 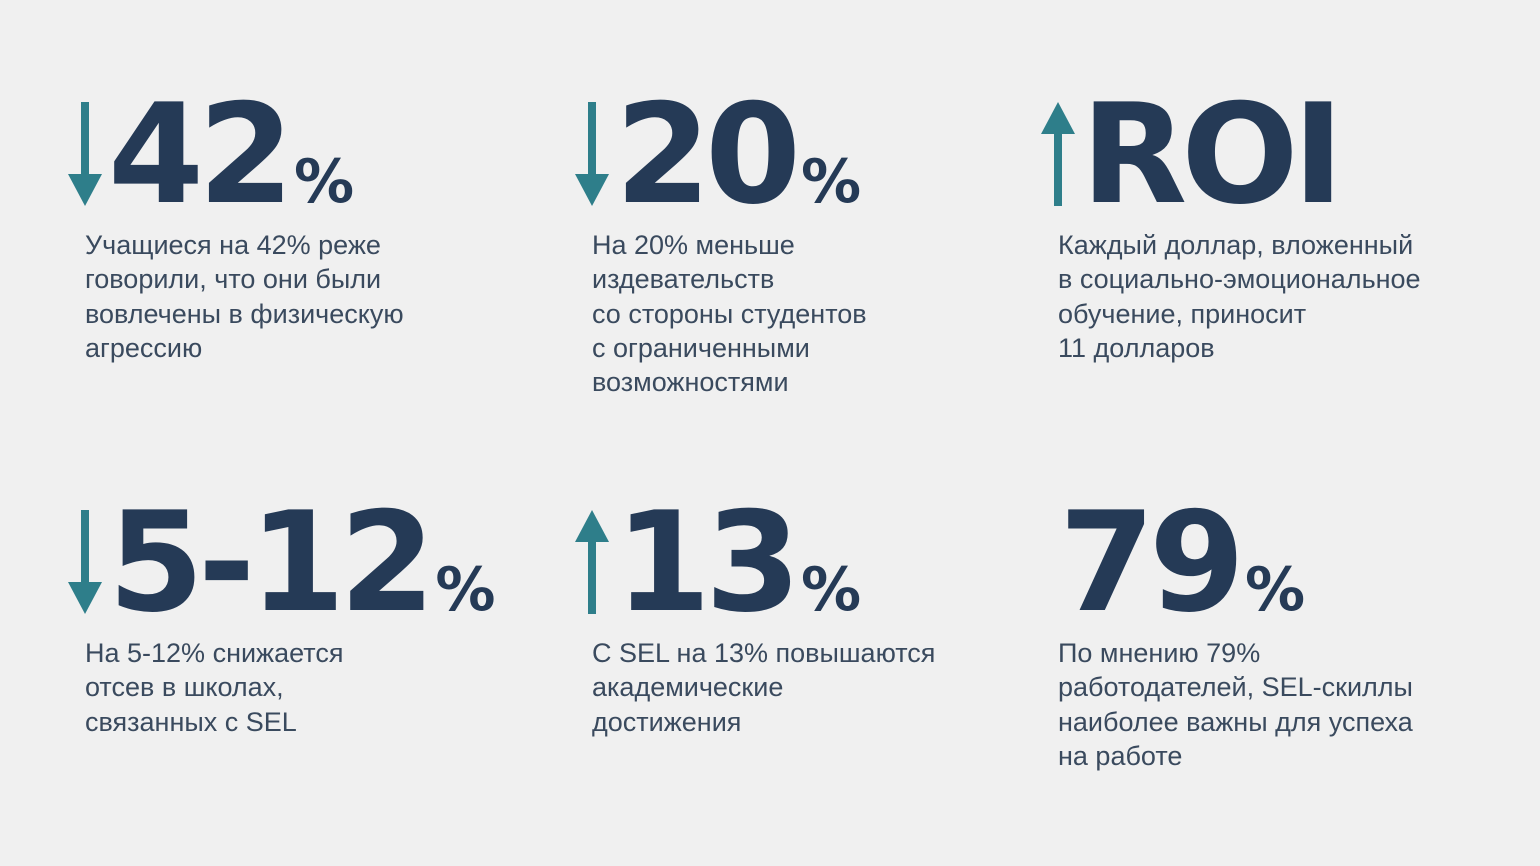 What do you see at coordinates (738, 562) in the screenshot?
I see `stat-value: 13%` at bounding box center [738, 562].